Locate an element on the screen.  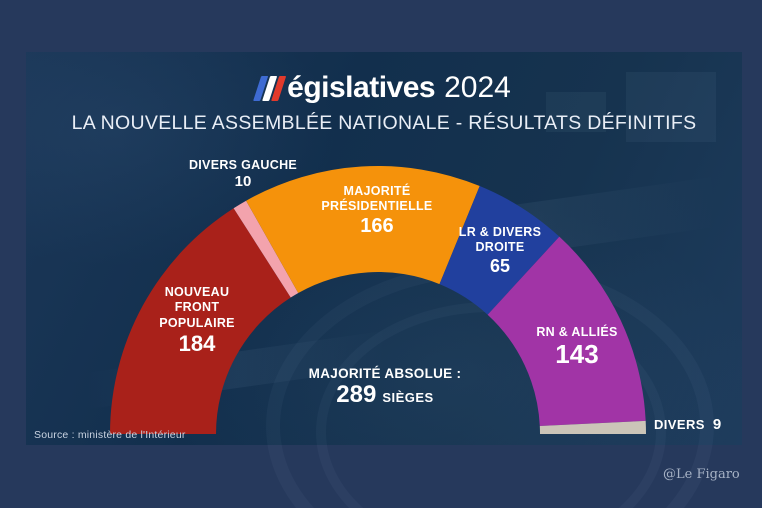
segment-label-divers: DIVERS 9 is located at coordinates (688, 424).